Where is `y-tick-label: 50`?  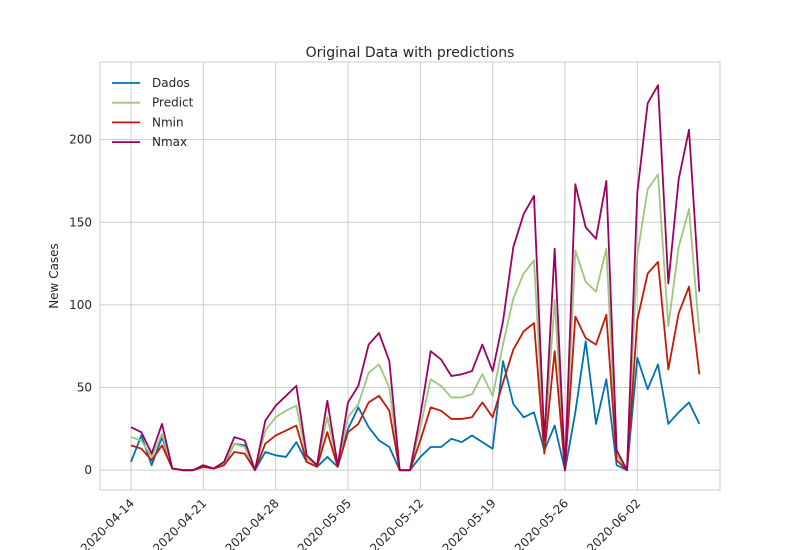 y-tick-label: 50 is located at coordinates (84, 388).